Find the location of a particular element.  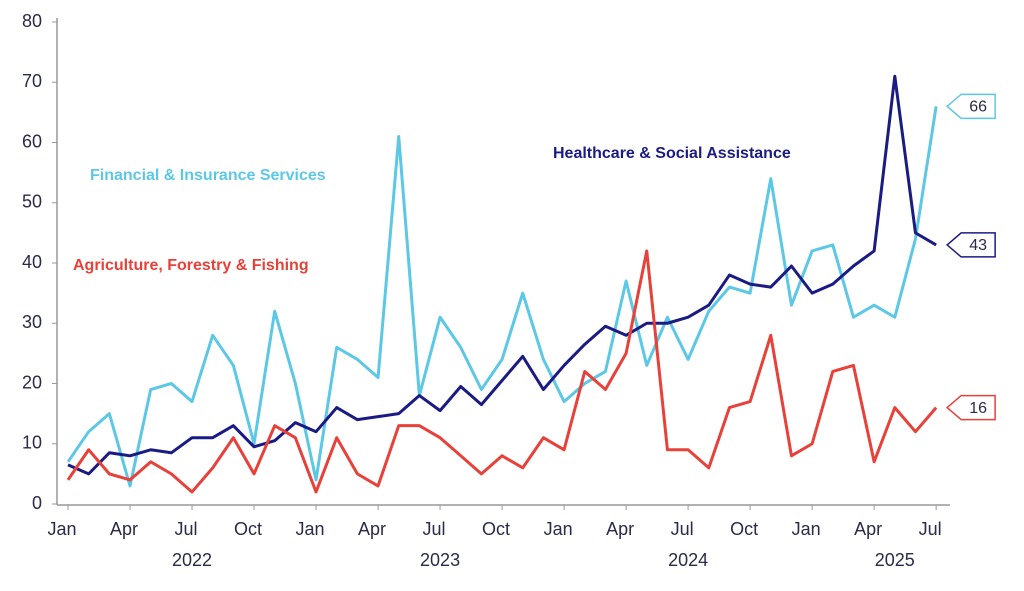

end-label: 16 is located at coordinates (978, 408).